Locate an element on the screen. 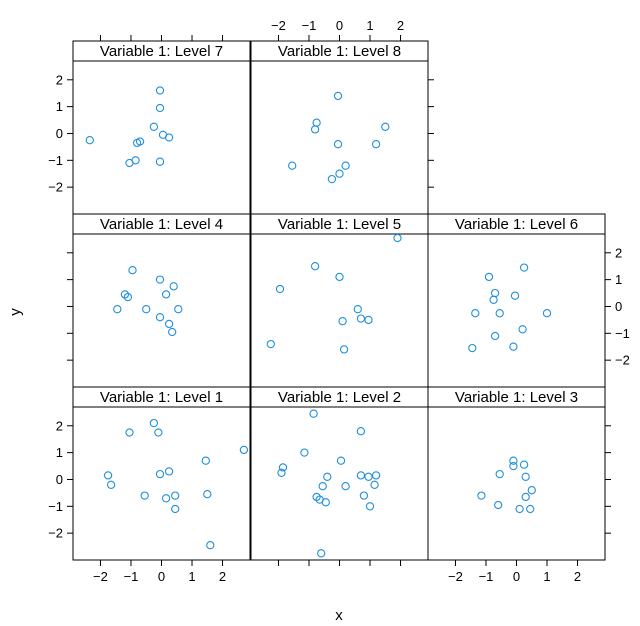 The width and height of the screenshot is (640, 626). panel-strip-label: Variable 1: Level 3 is located at coordinates (516, 397).